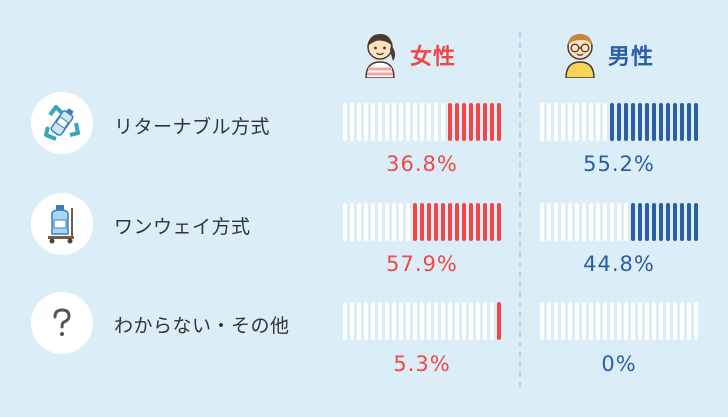  I want to click on bar-male-returnable, so click(619, 122).